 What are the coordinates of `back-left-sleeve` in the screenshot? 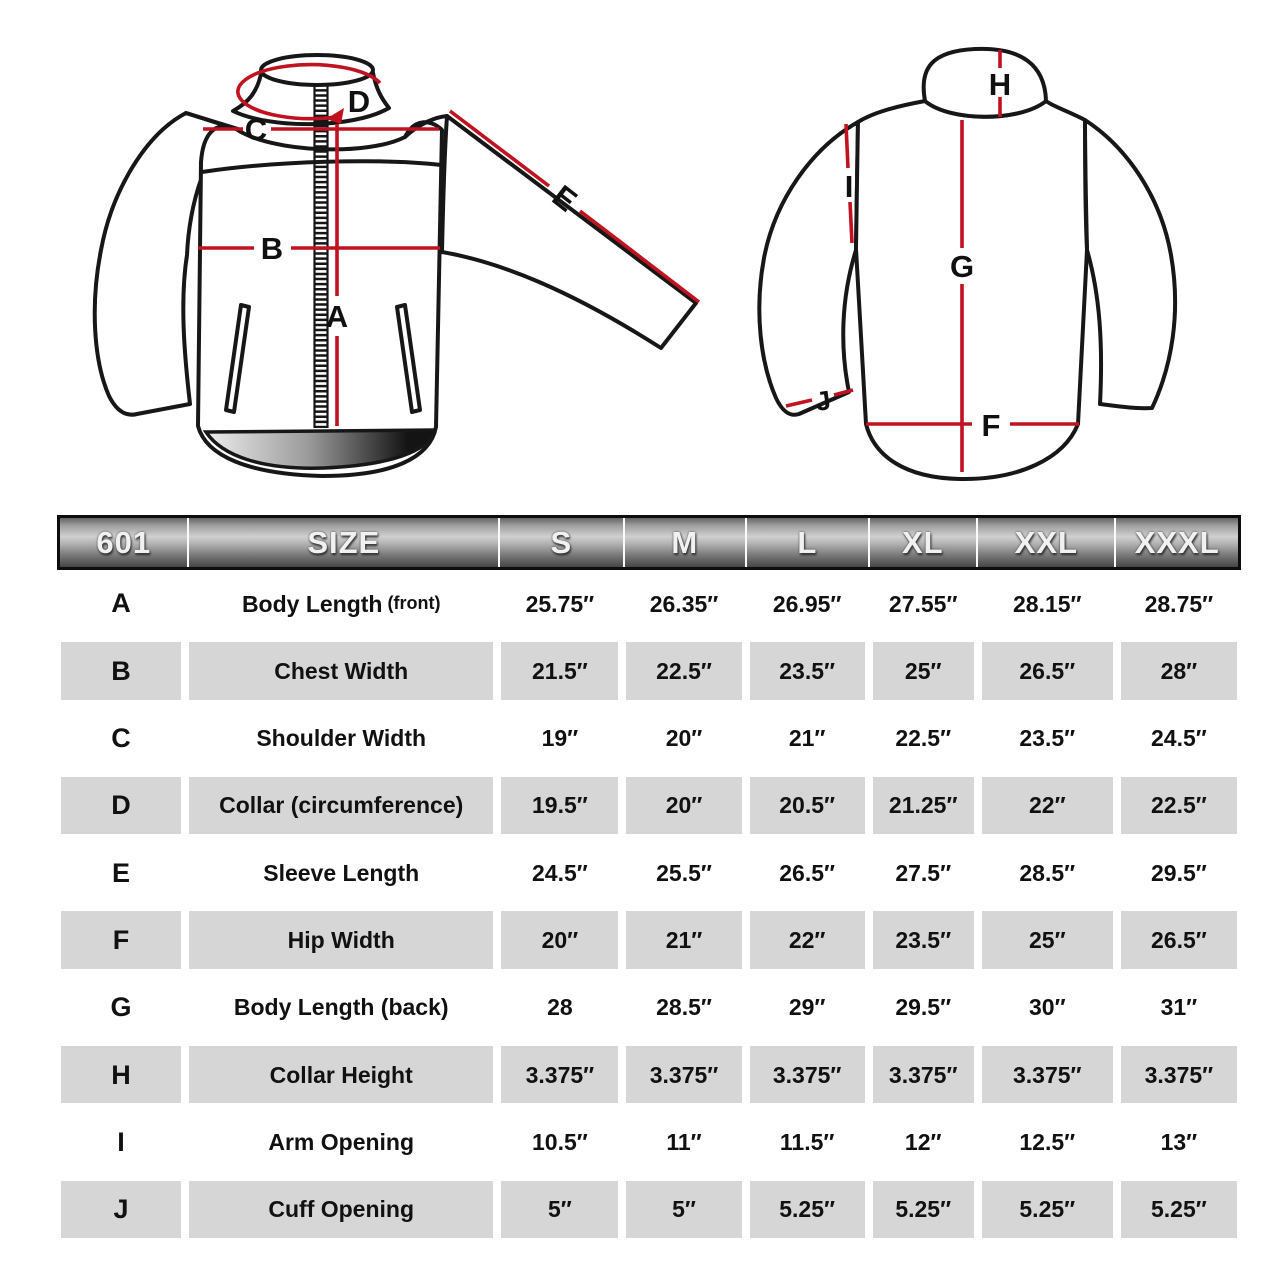 It's located at (808, 268).